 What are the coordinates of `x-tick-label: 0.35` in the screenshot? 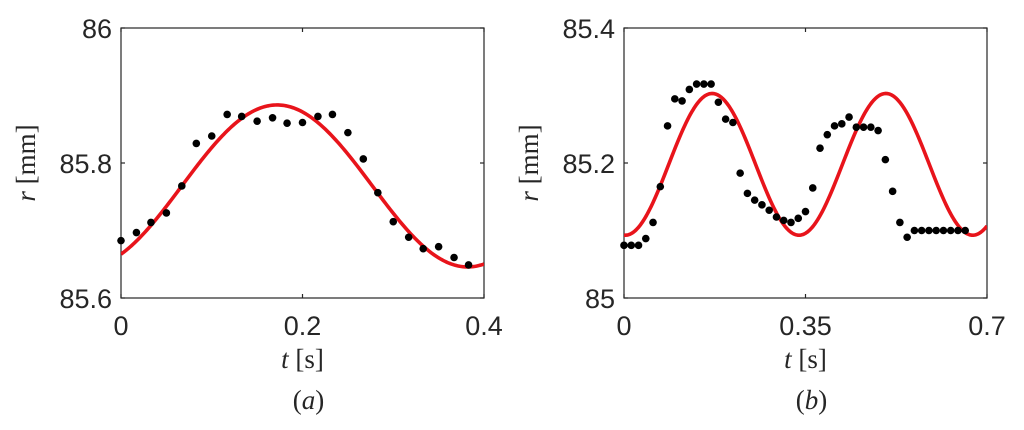 It's located at (805, 326).